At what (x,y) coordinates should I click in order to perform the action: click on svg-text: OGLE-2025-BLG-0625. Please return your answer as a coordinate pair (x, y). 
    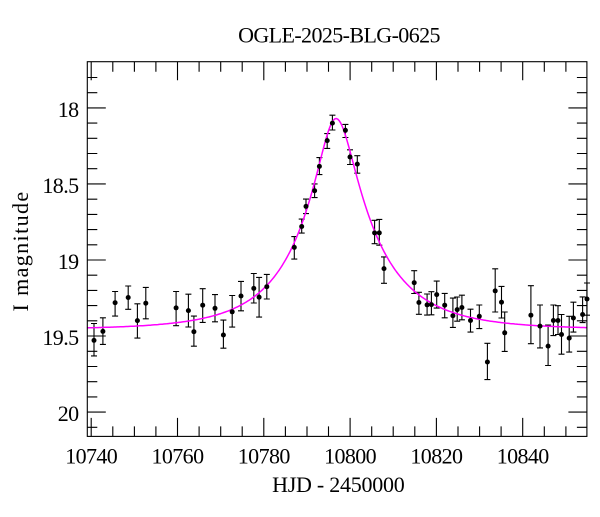
    Looking at the image, I should click on (339, 35).